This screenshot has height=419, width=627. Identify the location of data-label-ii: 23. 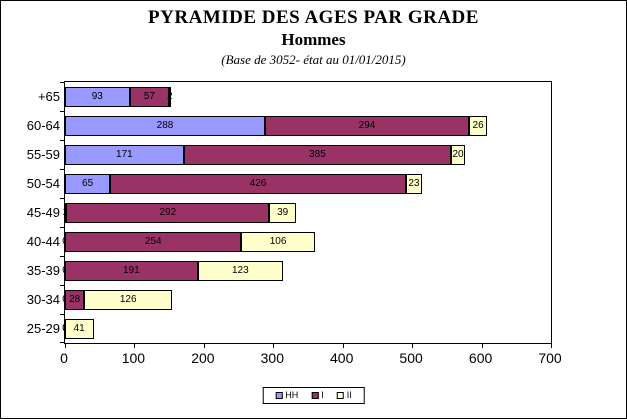
(414, 183).